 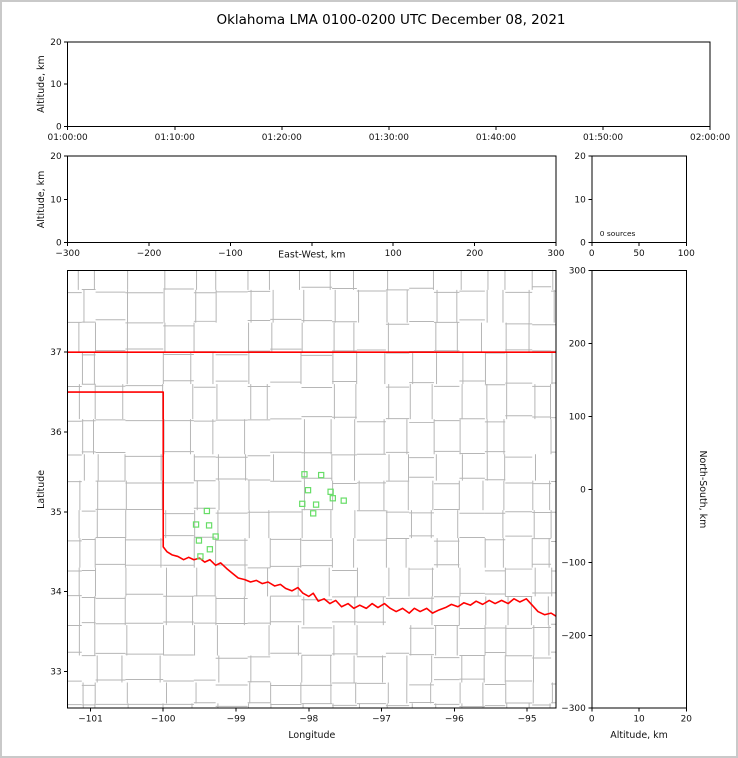 What do you see at coordinates (573, 563) in the screenshot?
I see `y-tick-label: −100` at bounding box center [573, 563].